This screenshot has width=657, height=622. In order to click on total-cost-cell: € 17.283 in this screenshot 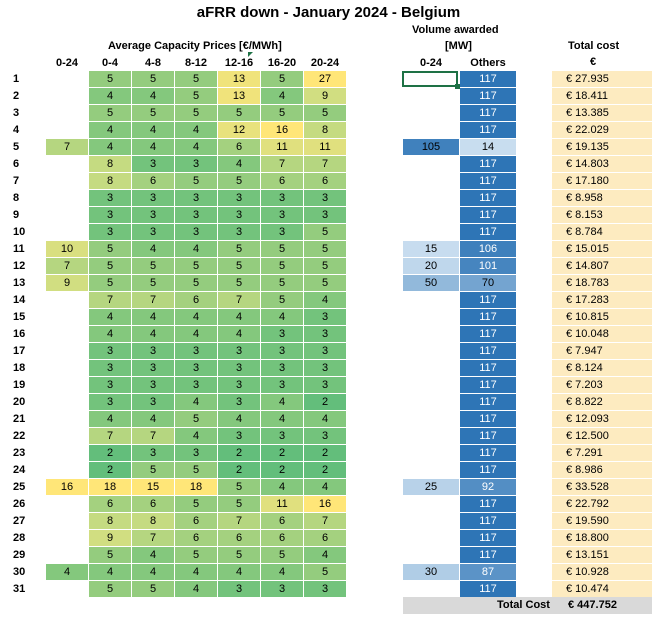, I will do `click(602, 300)`.